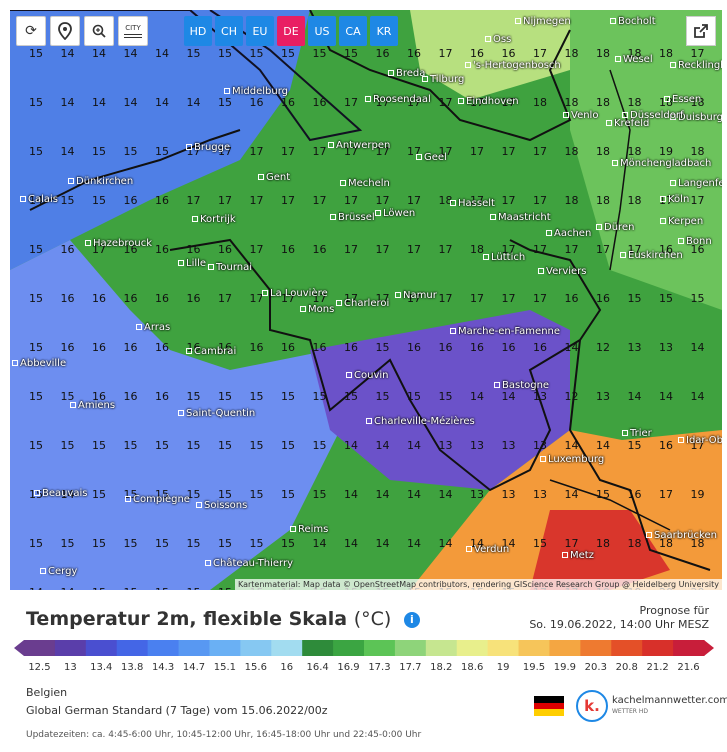 Image resolution: width=727 pixels, height=752 pixels. Describe the element at coordinates (309, 529) in the screenshot. I see `city-label: Reims` at that location.